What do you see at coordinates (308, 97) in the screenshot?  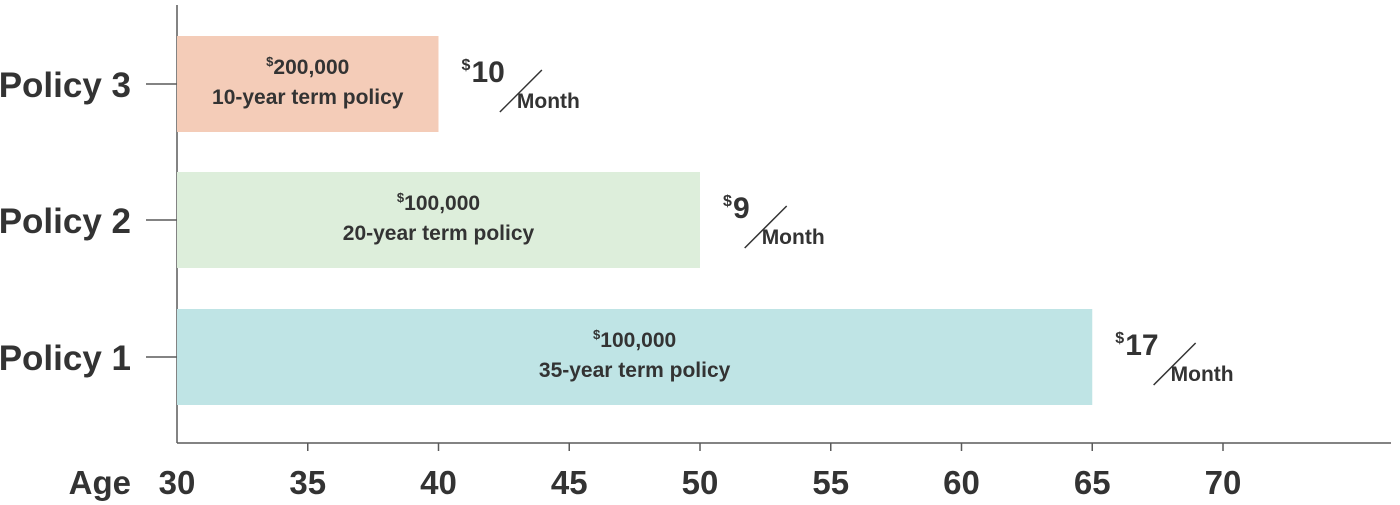 I see `bar-term-label: 10-year term policy` at bounding box center [308, 97].